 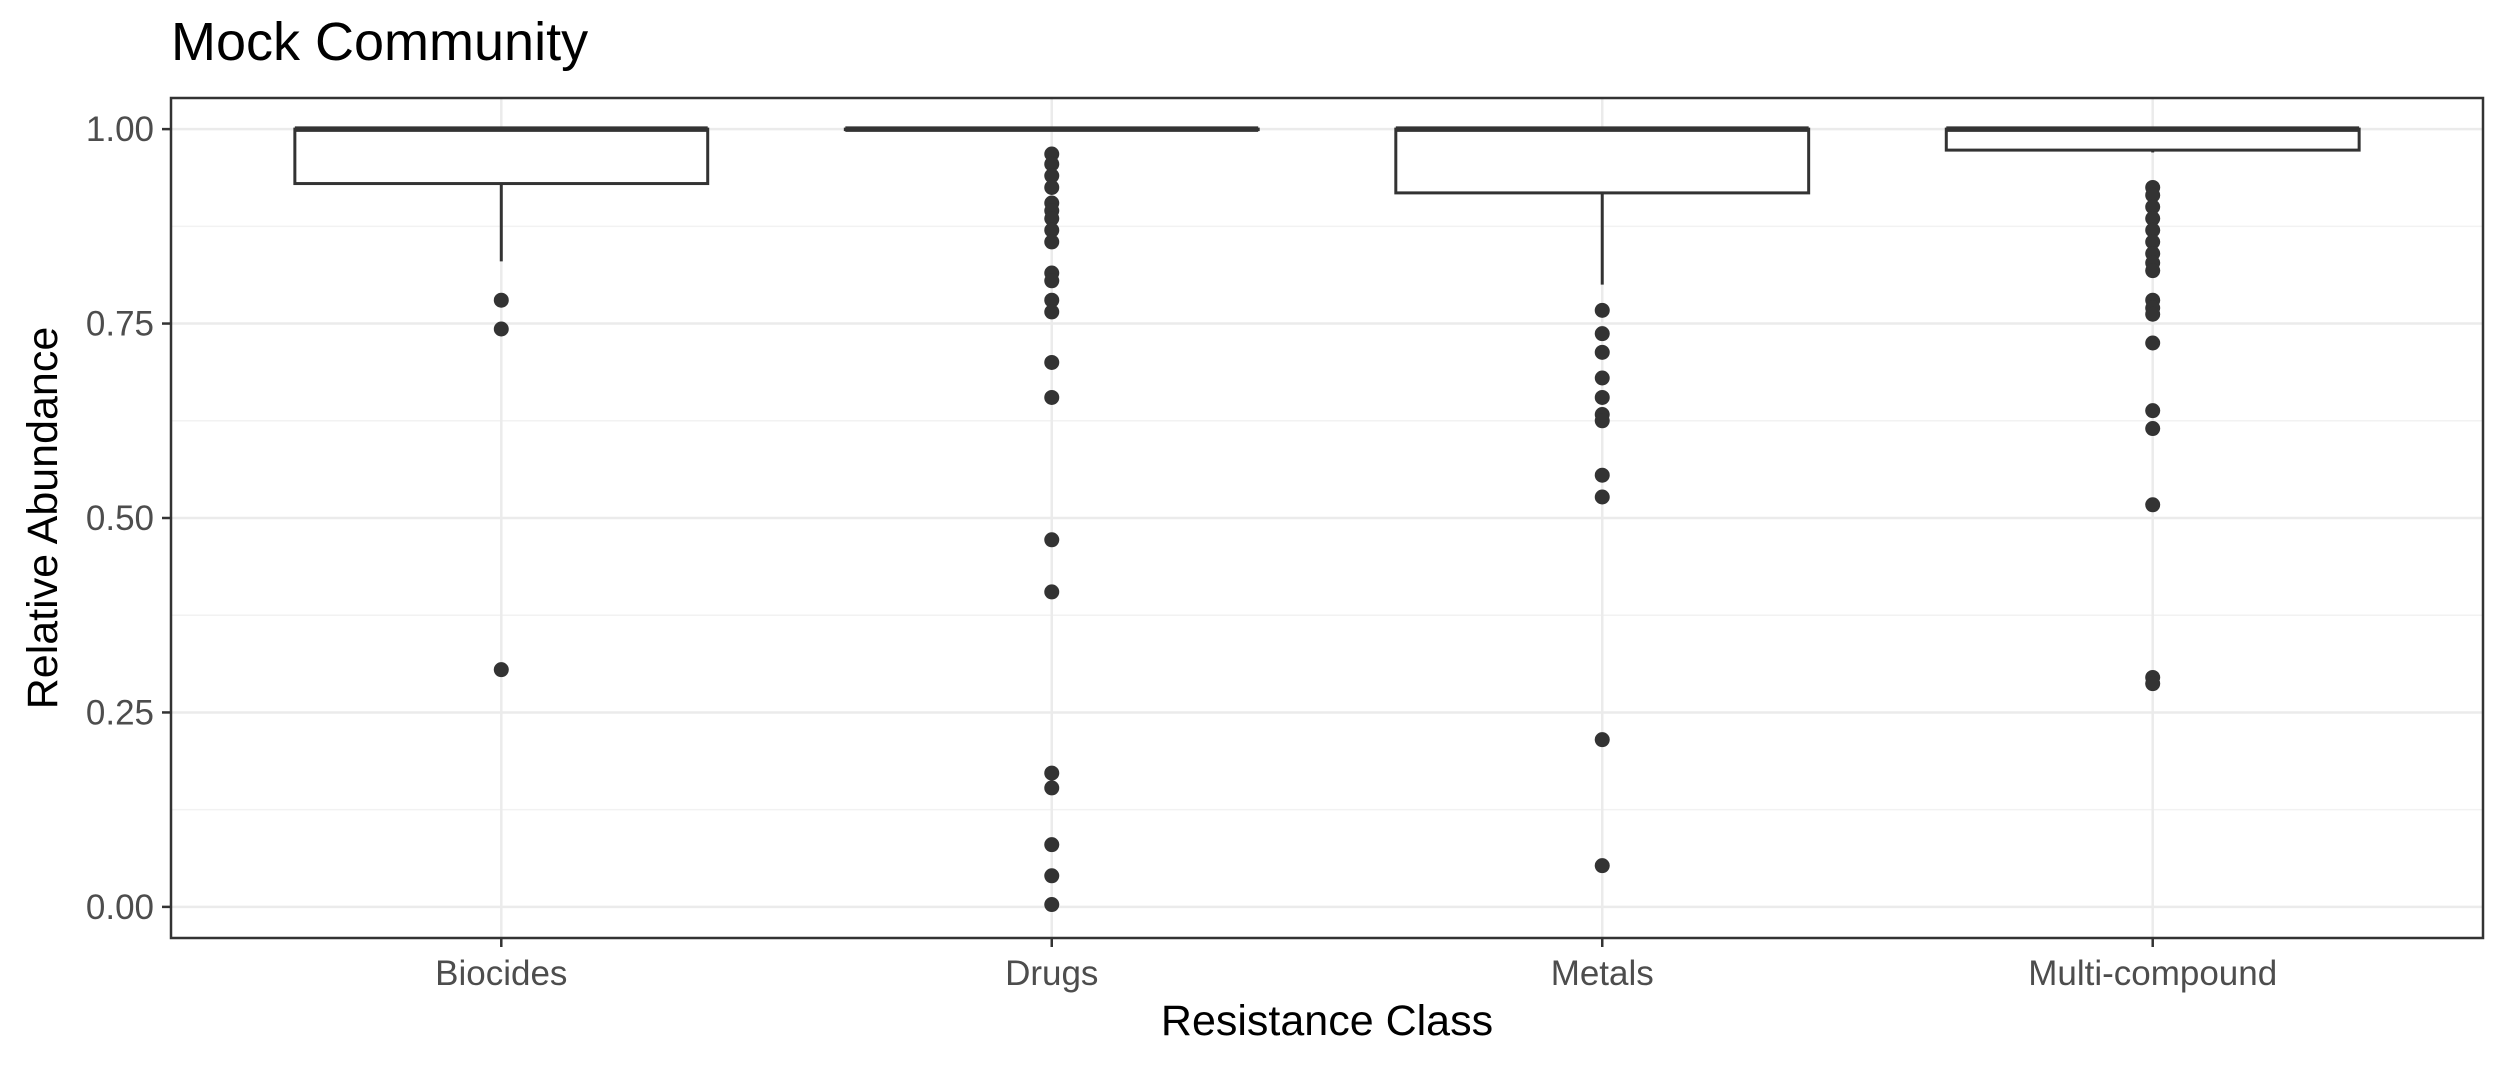 I want to click on box-multi-compound, so click(x=2152, y=139).